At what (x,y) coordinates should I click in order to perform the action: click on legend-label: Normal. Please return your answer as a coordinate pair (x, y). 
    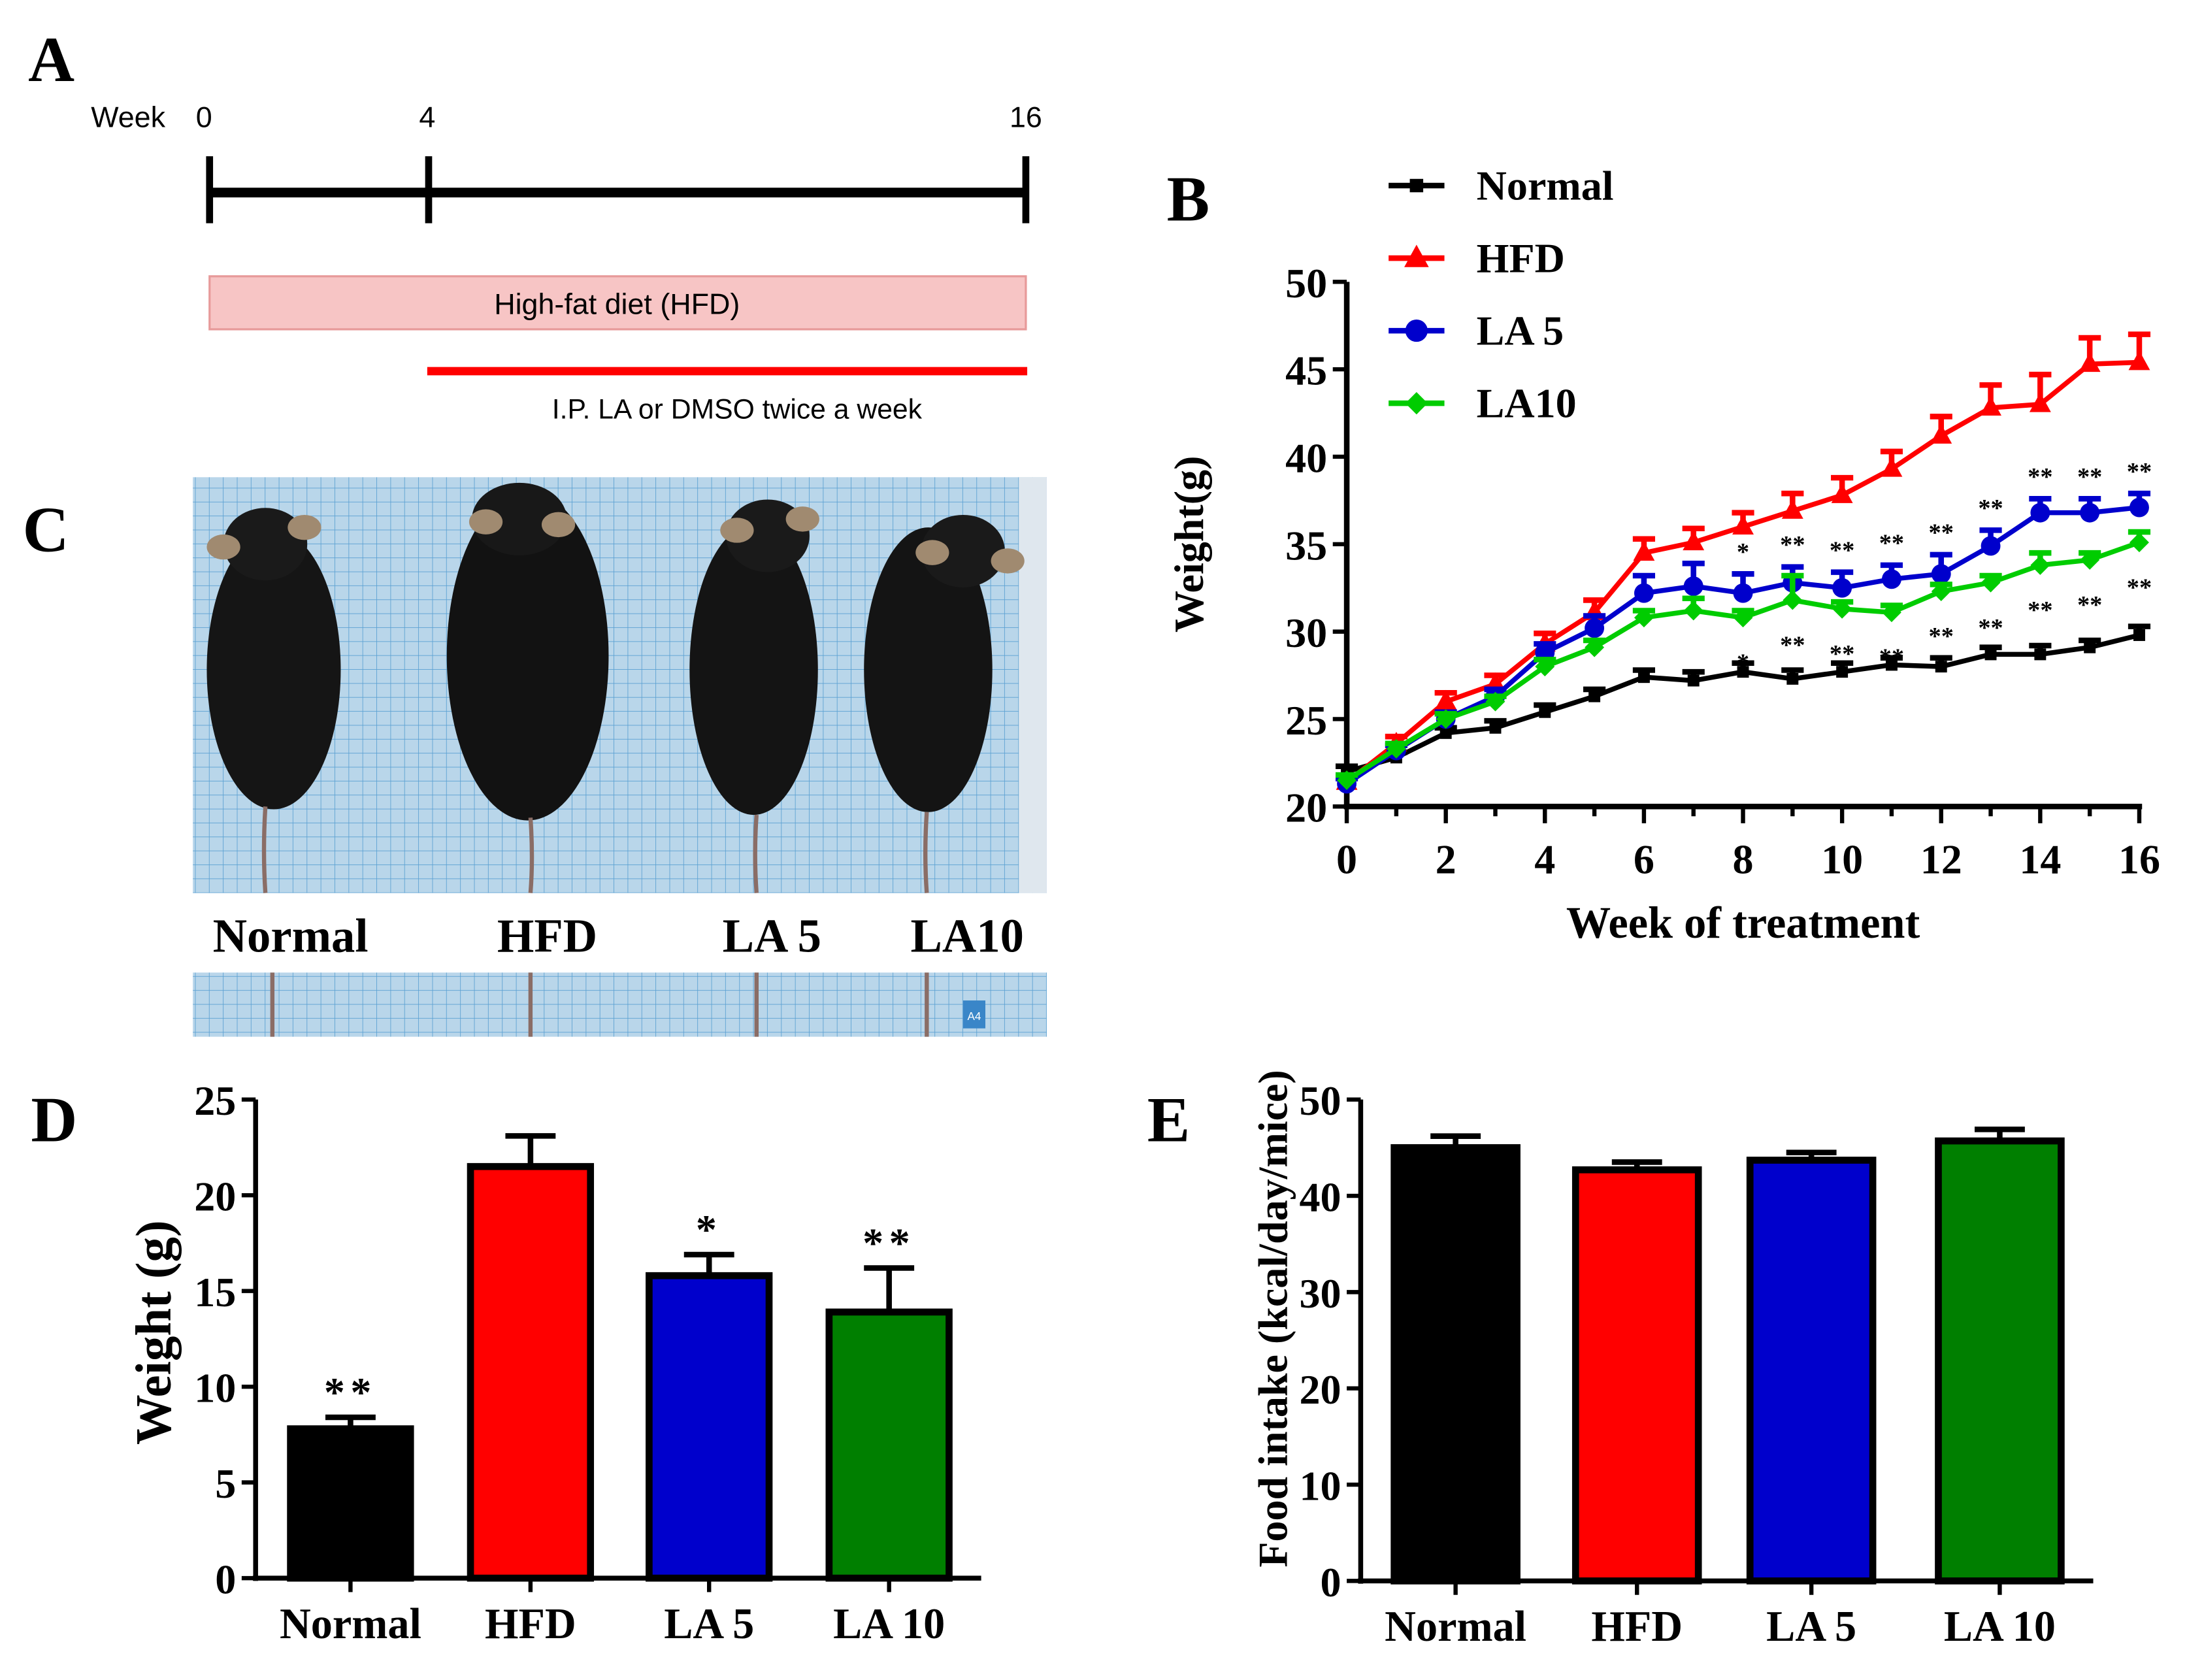
    Looking at the image, I should click on (1546, 185).